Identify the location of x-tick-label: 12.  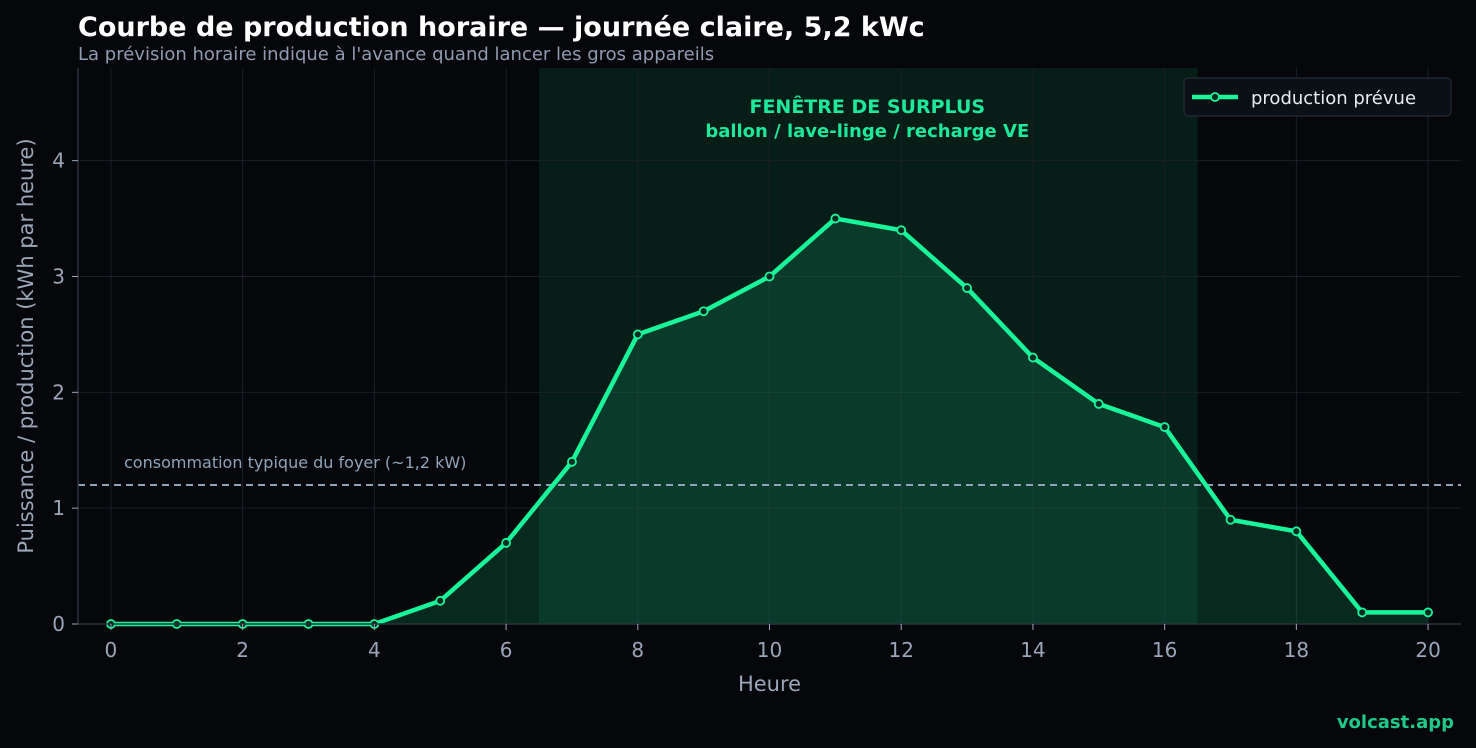
(900, 650).